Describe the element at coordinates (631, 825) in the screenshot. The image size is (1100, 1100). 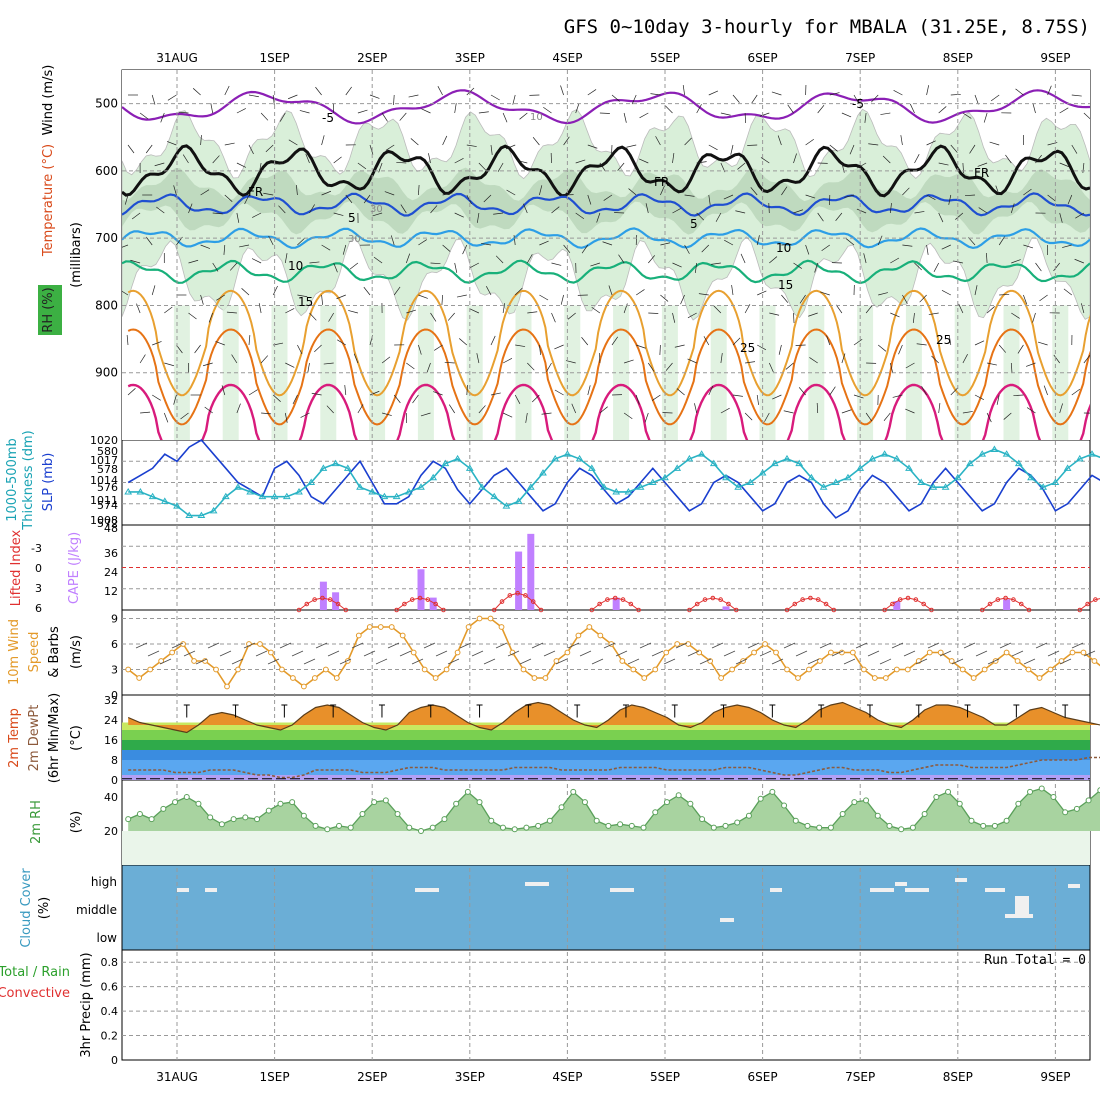
I see `rh2m-point` at that location.